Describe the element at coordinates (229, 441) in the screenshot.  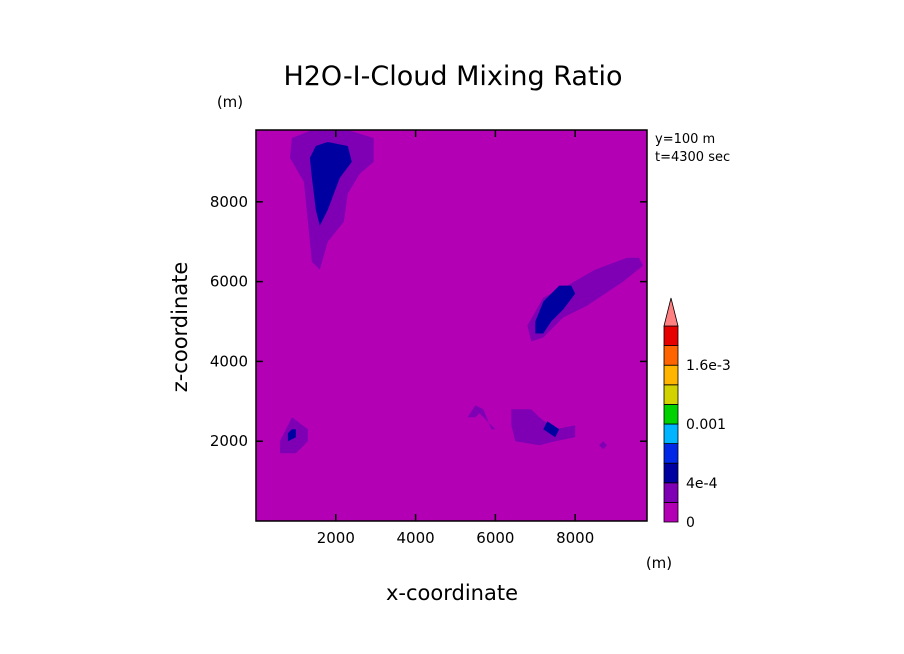
I see `y-tick-label: 2000` at that location.